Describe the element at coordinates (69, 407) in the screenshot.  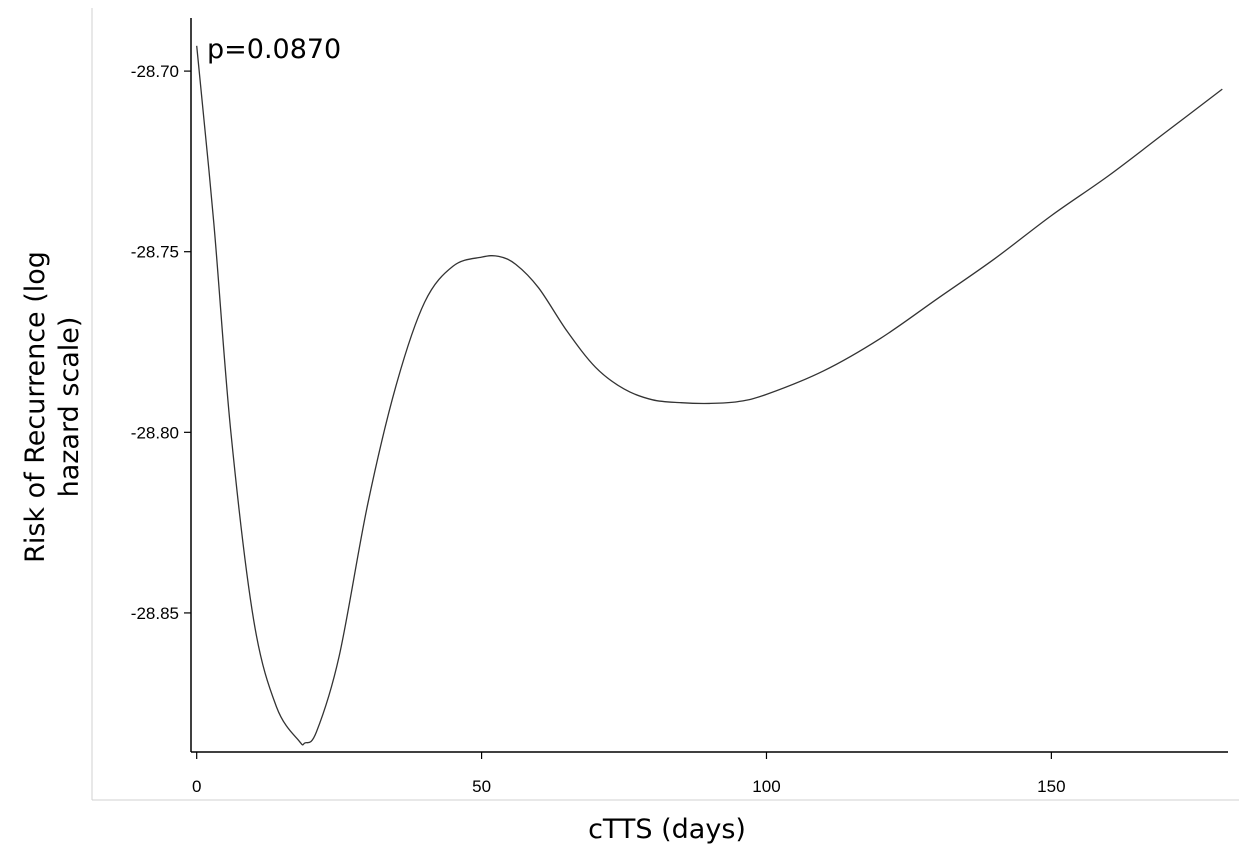
I see `y-axis-label-line-2: hazard scale)` at that location.